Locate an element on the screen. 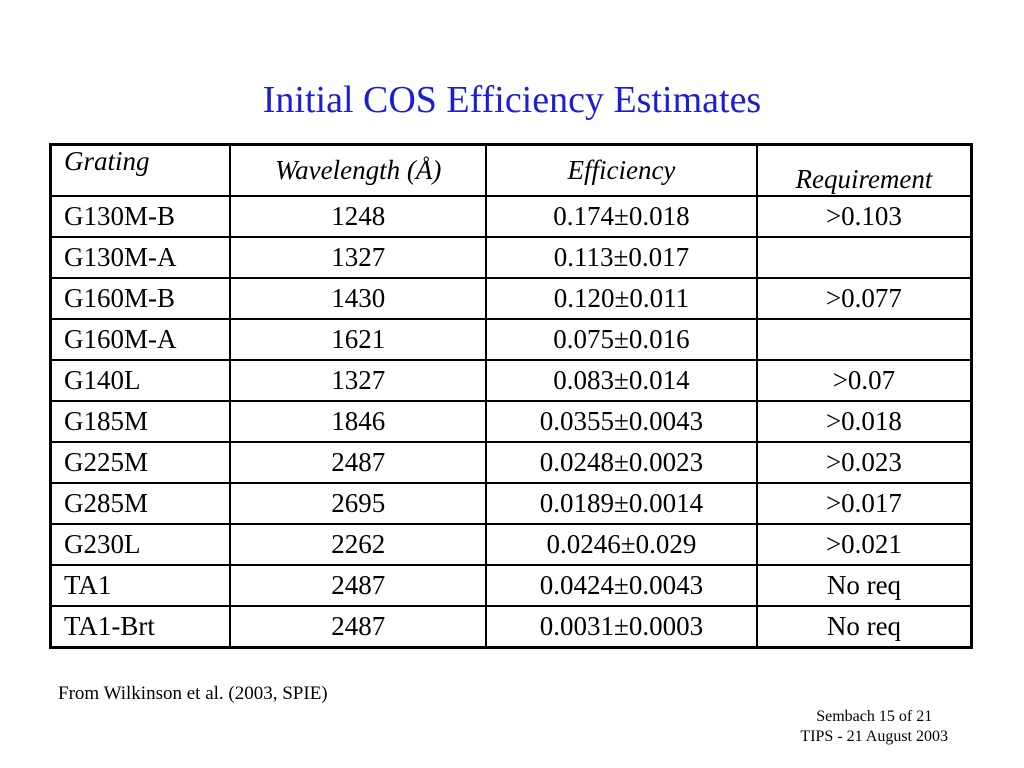 The width and height of the screenshot is (1024, 768). table-row: G185M 1846 0.0355±0.0043 >0.018 is located at coordinates (511, 421).